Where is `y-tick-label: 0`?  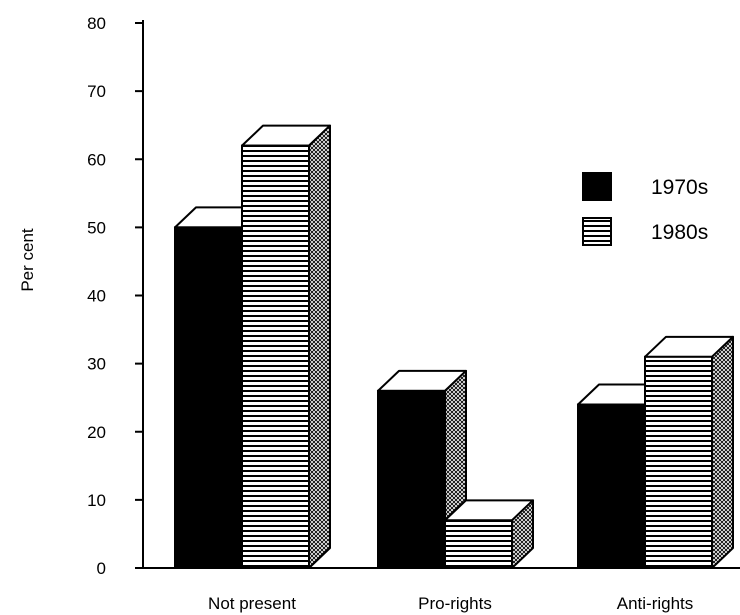
y-tick-label: 0 is located at coordinates (101, 568).